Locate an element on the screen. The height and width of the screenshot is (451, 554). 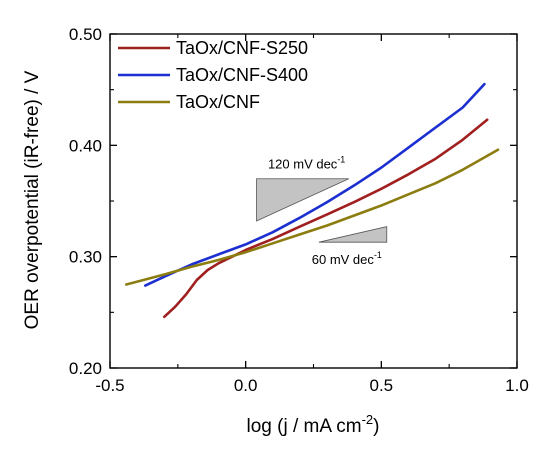
legend-label: TaOx/CNF-S400 is located at coordinates (242, 75).